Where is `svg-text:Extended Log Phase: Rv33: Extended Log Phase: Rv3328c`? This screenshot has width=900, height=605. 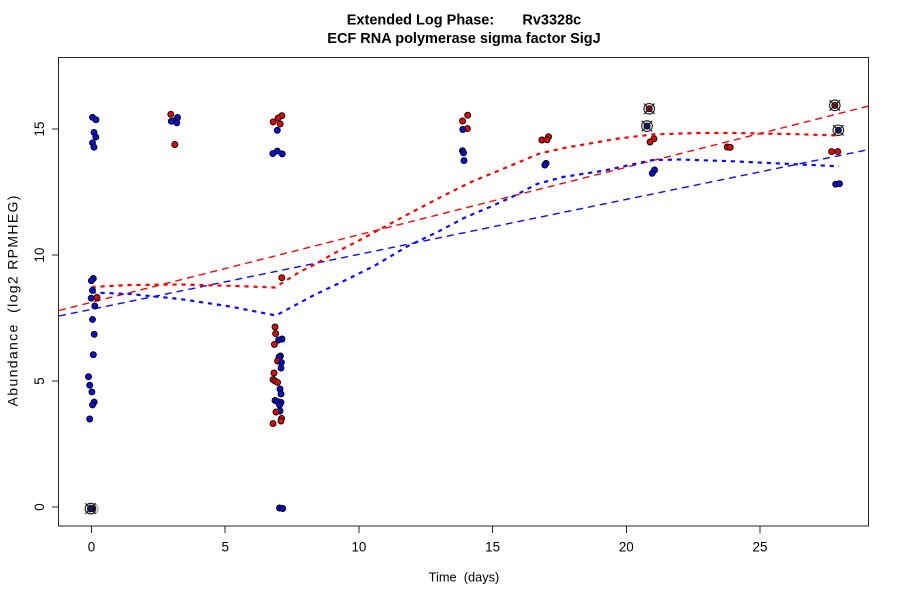 svg-text:Extended Log Phase: Rv33: Extended Log Phase: Rv3328c is located at coordinates (464, 21).